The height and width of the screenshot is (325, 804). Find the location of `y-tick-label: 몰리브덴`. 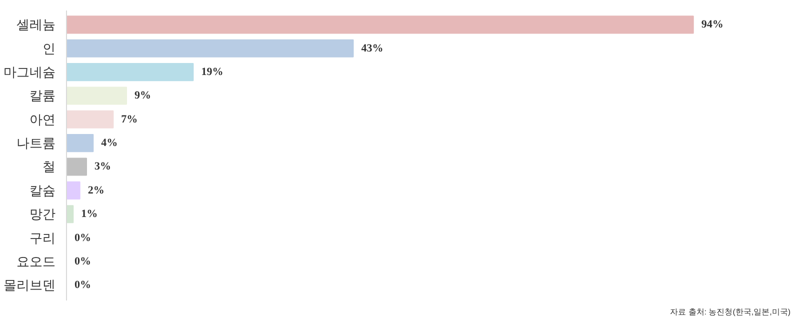

y-tick-label: 몰리브덴 is located at coordinates (30, 285).